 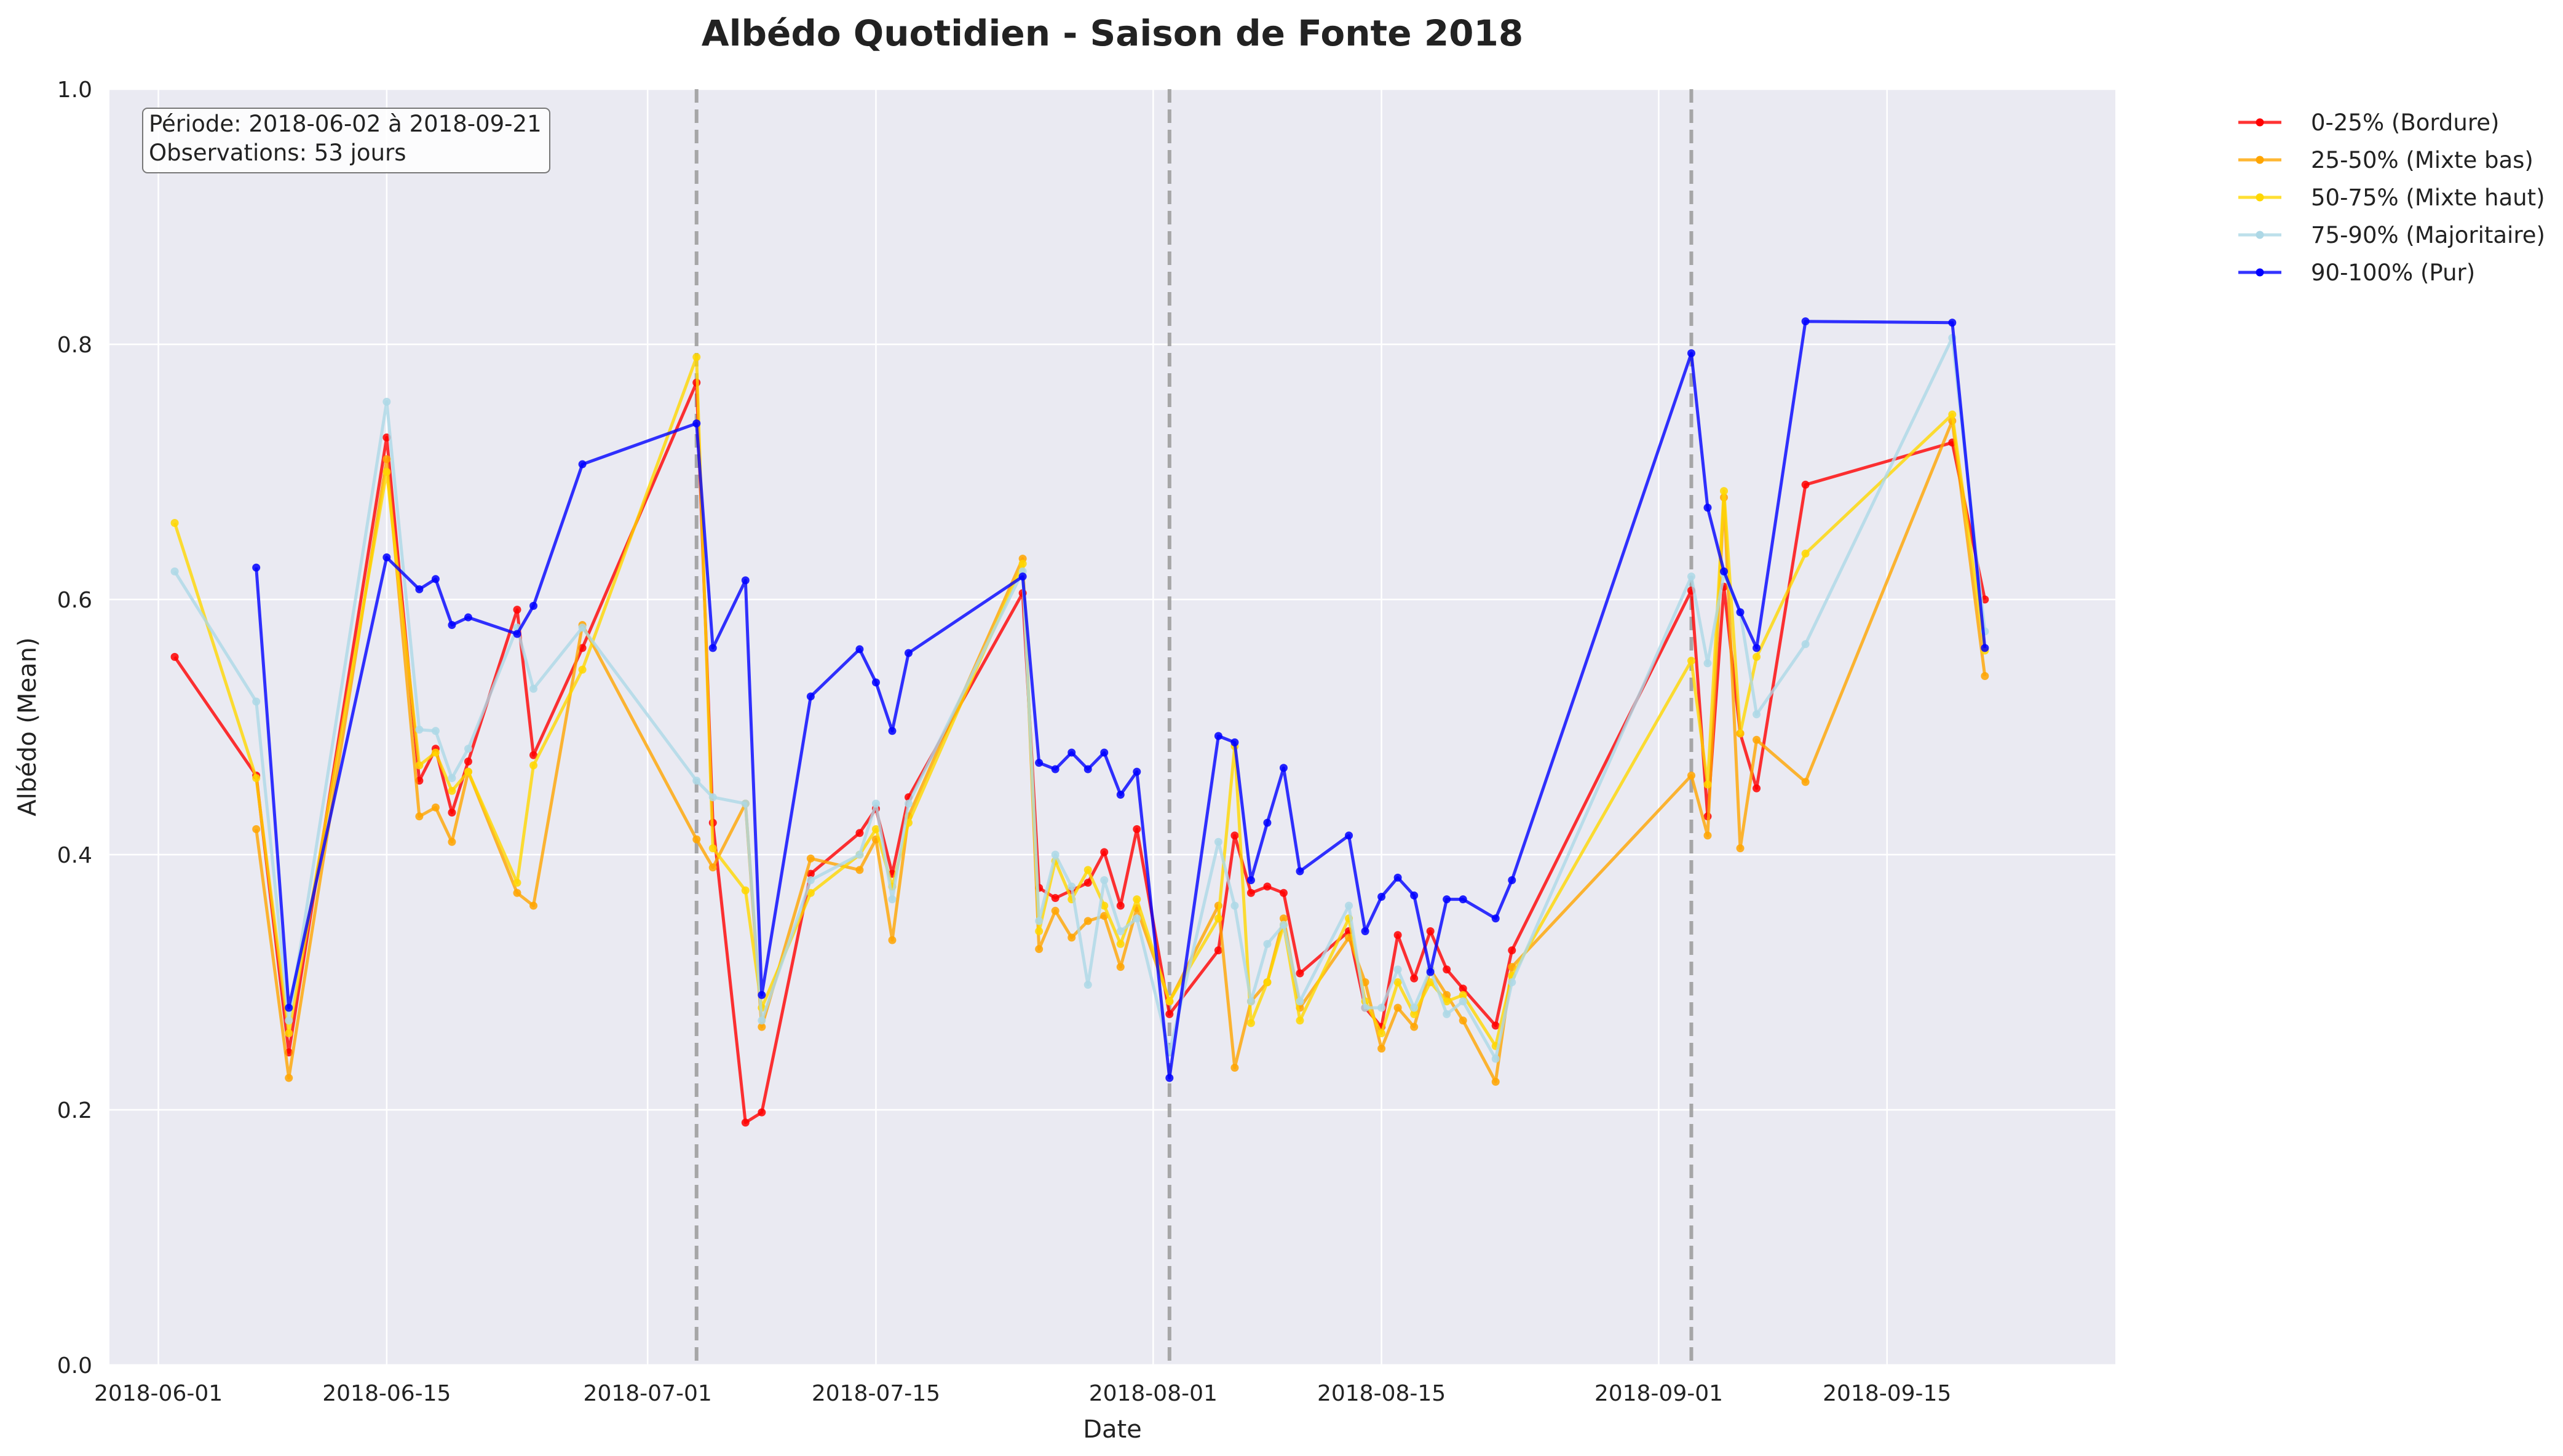 What do you see at coordinates (74, 601) in the screenshot?
I see `y-tick-label: 0.6` at bounding box center [74, 601].